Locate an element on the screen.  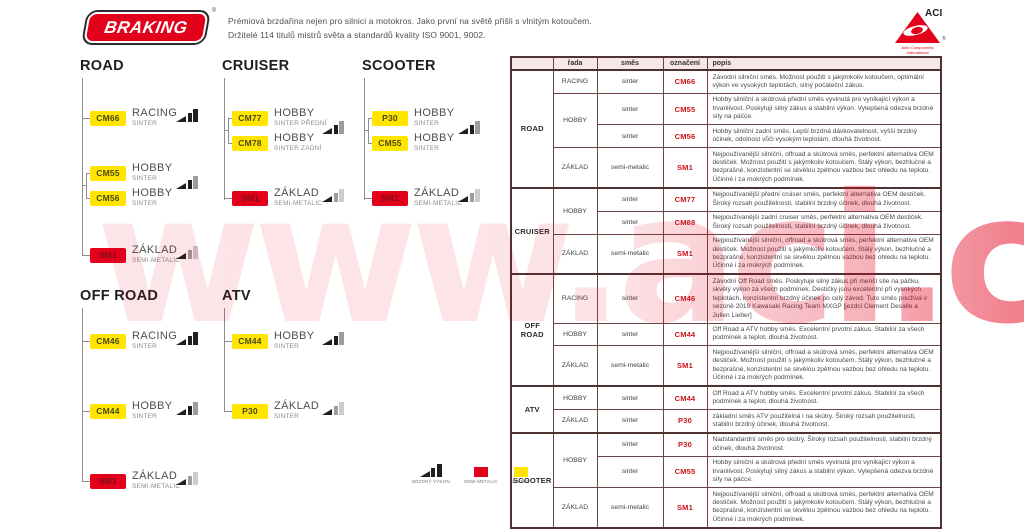
product-labels: HOBBY SINTER is located at coordinates (434, 118).